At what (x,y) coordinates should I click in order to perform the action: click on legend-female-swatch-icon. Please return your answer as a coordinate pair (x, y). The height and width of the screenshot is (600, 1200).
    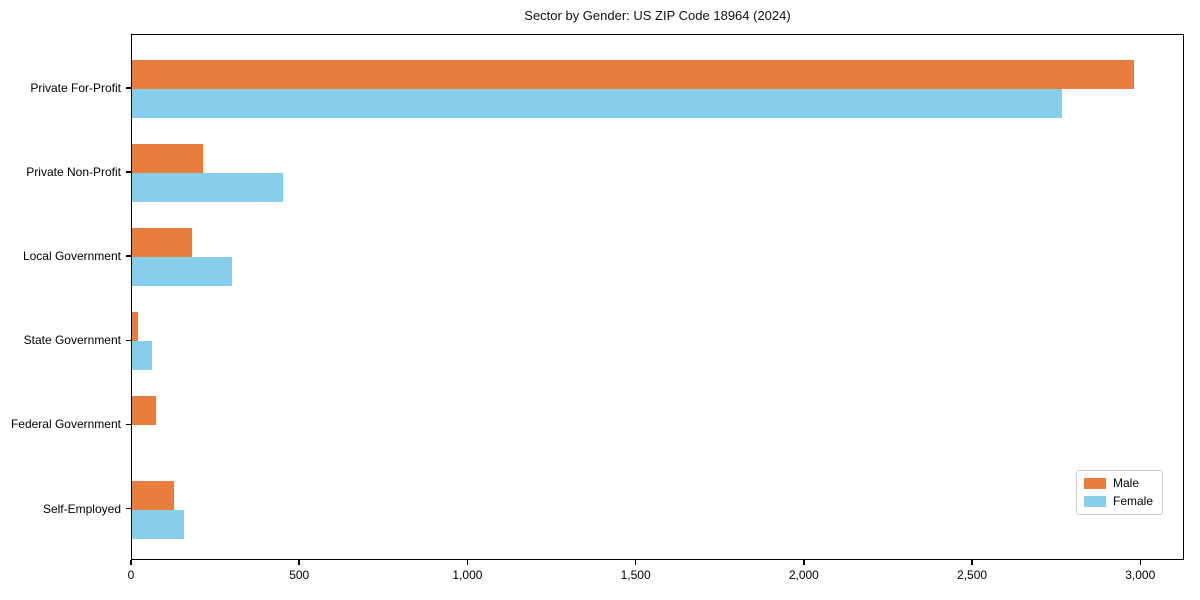
    Looking at the image, I should click on (1094, 501).